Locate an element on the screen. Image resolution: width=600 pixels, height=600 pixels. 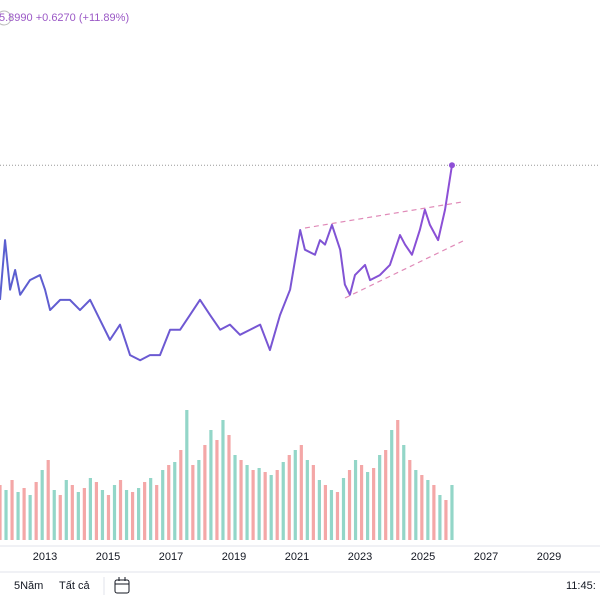
legend-icon is located at coordinates (6, 18).